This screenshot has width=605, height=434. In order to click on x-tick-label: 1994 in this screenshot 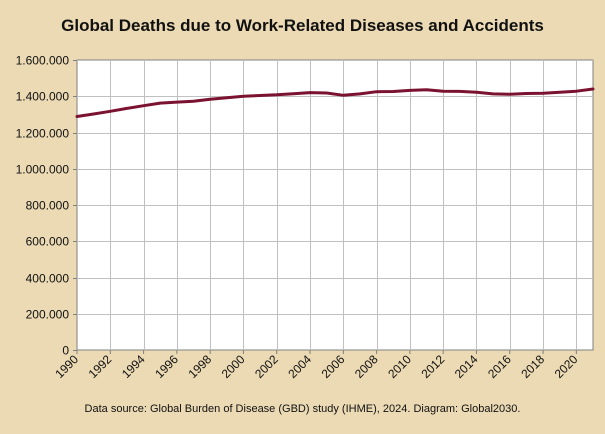, I will do `click(133, 366)`.